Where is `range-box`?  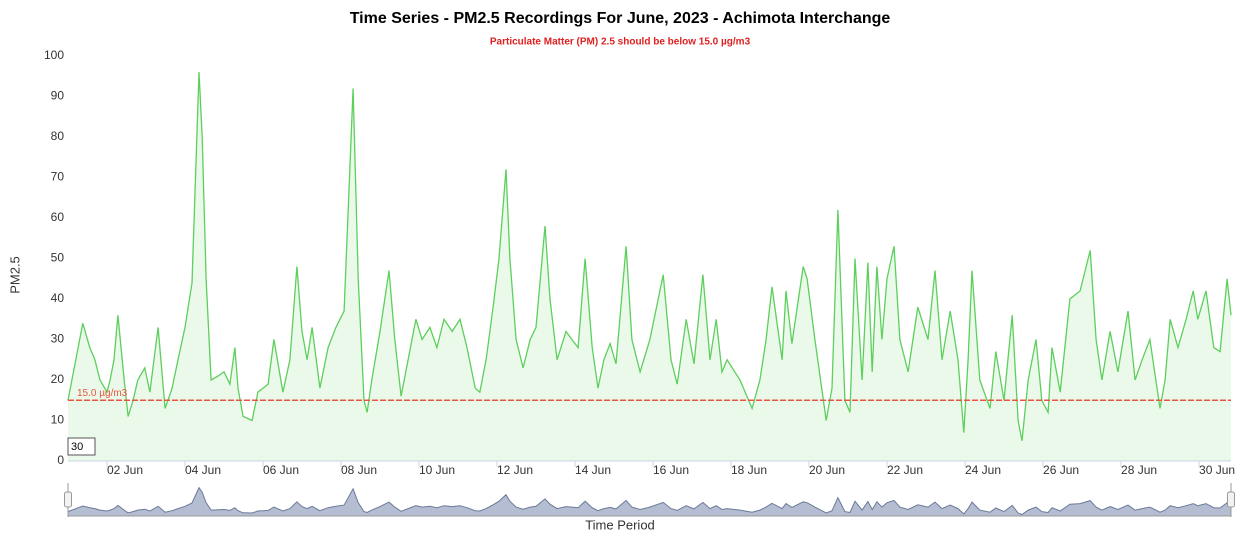
range-box is located at coordinates (81, 446).